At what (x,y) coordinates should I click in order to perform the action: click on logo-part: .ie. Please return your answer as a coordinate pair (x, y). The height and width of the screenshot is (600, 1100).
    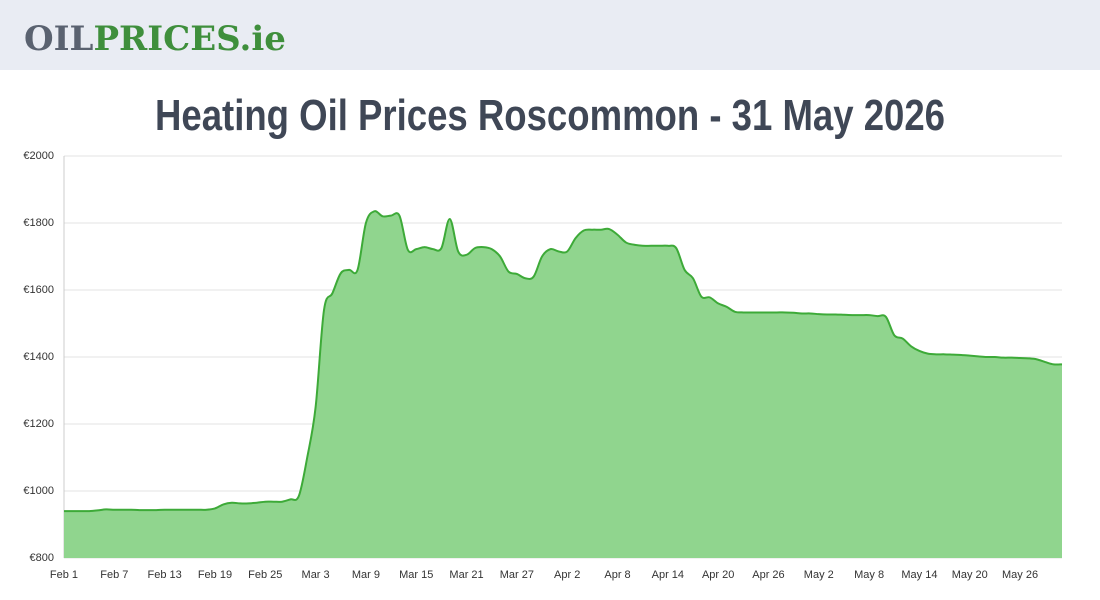
    Looking at the image, I should click on (262, 39).